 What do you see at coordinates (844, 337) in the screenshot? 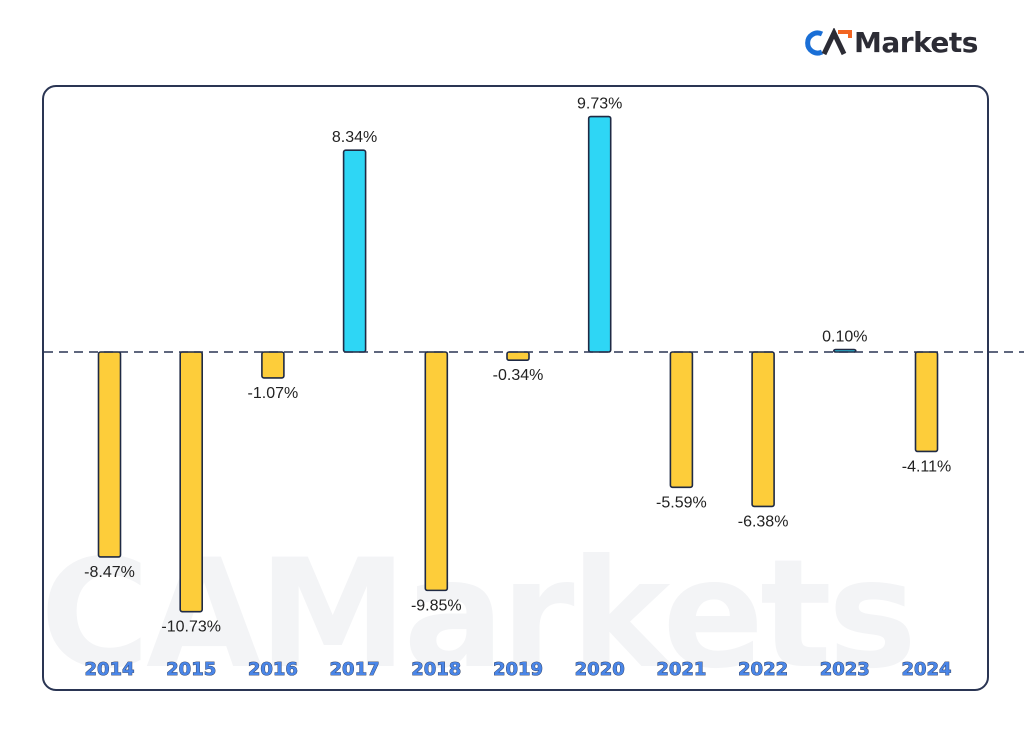
I see `data-label: 0.10%` at bounding box center [844, 337].